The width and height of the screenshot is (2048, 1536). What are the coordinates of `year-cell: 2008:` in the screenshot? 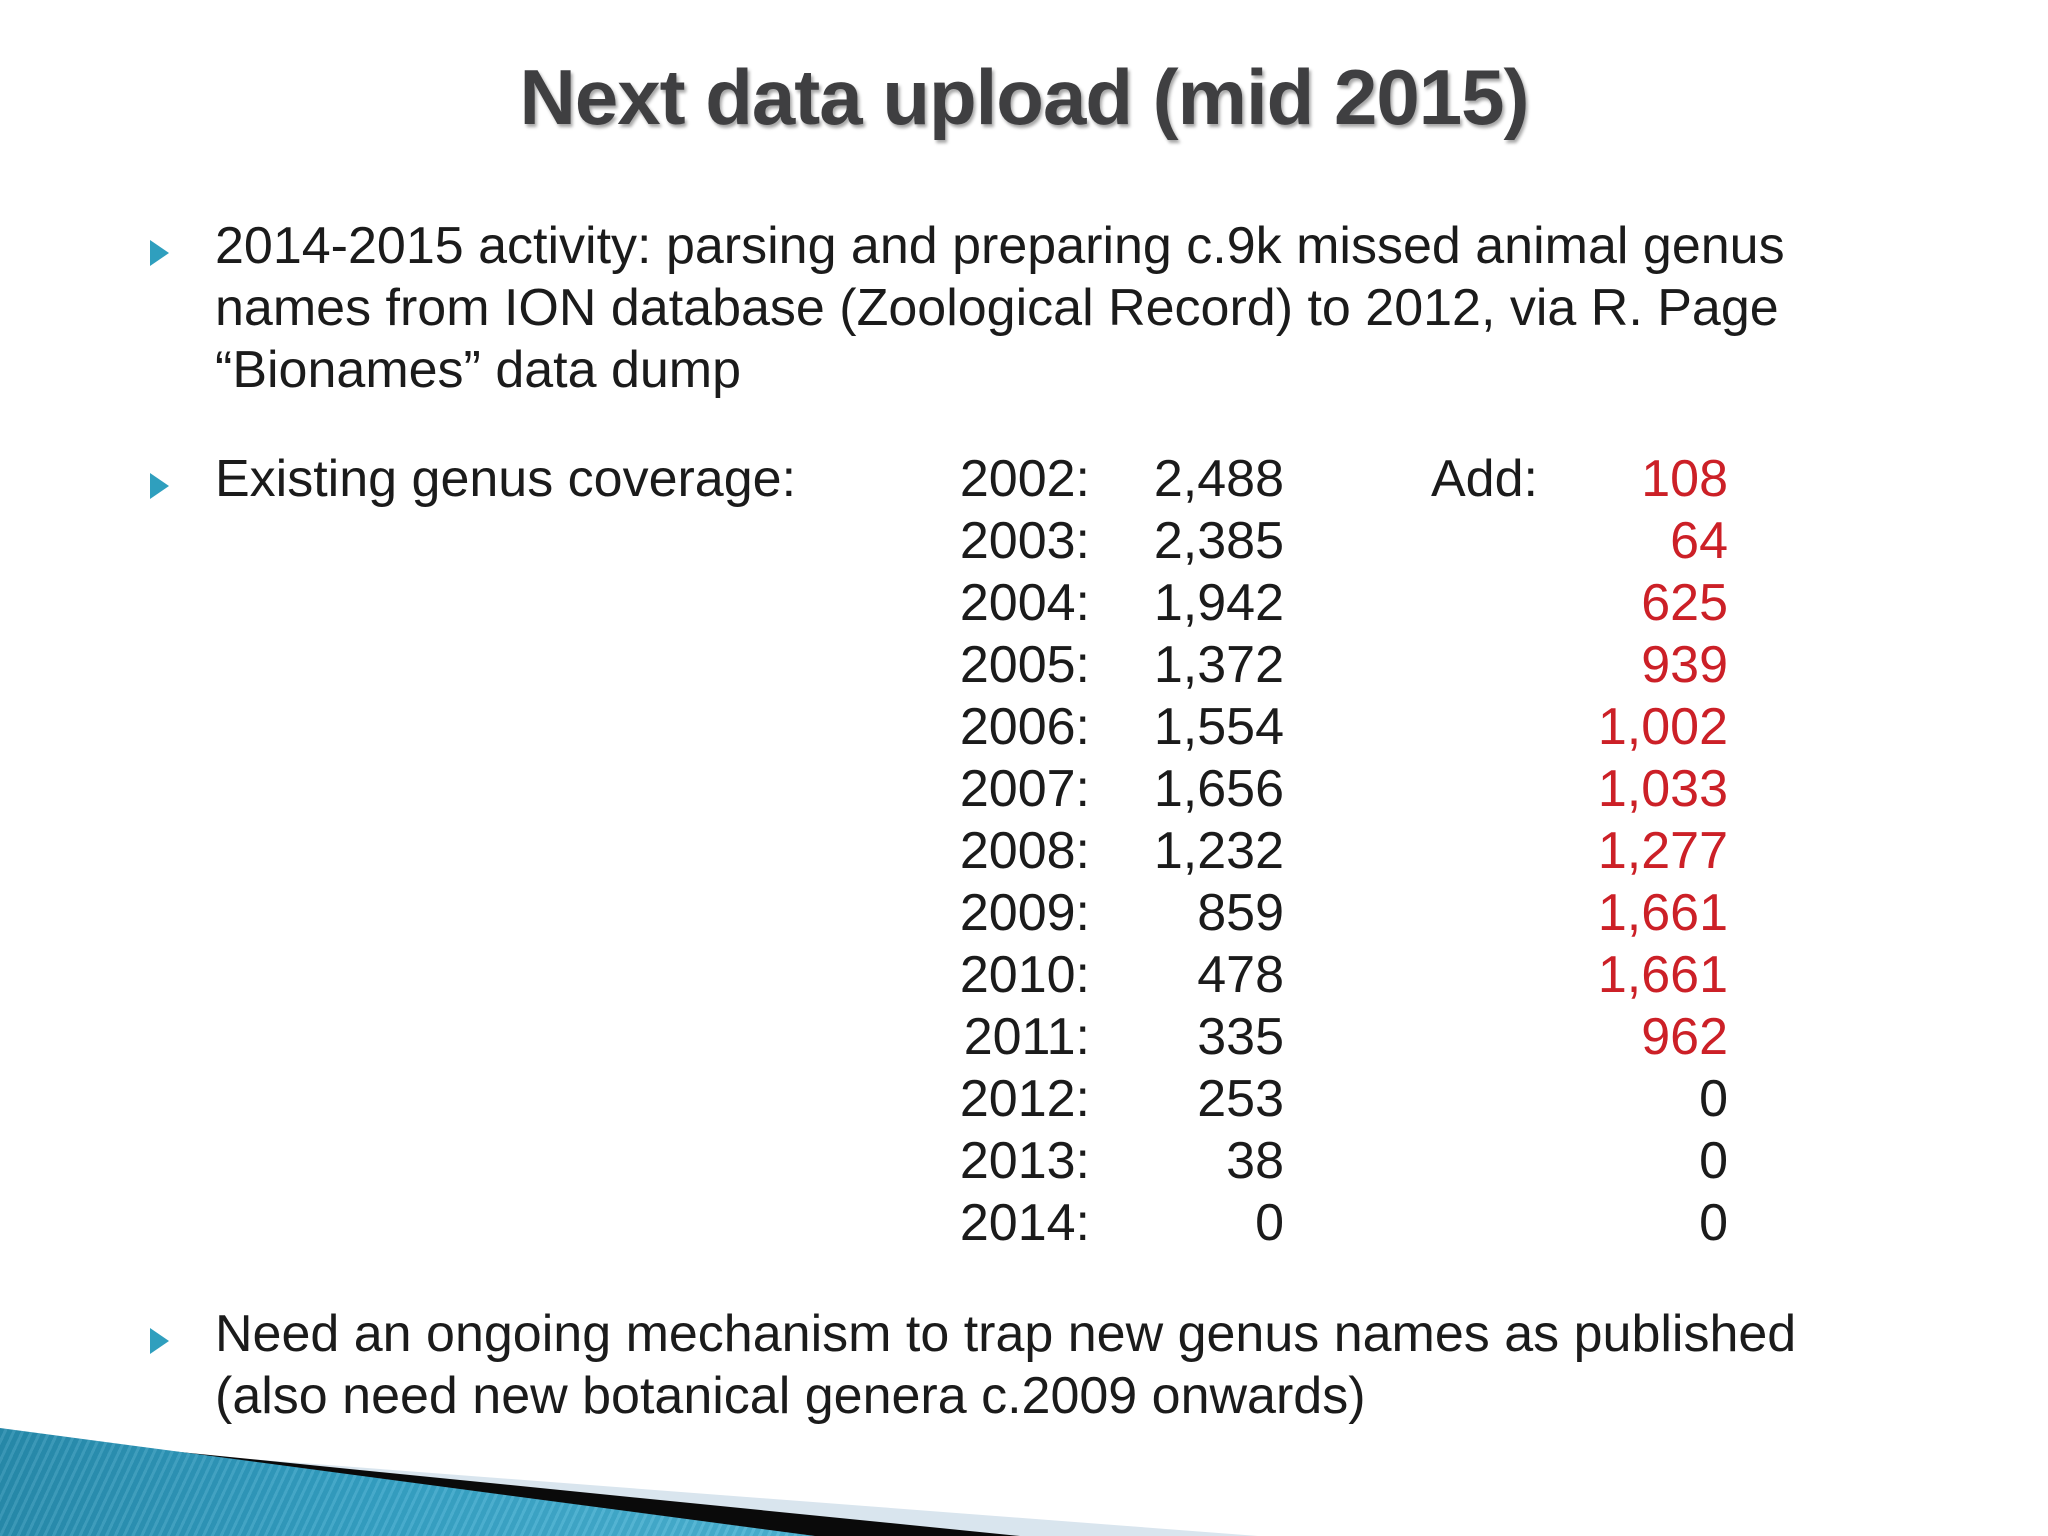 It's located at (1024, 851).